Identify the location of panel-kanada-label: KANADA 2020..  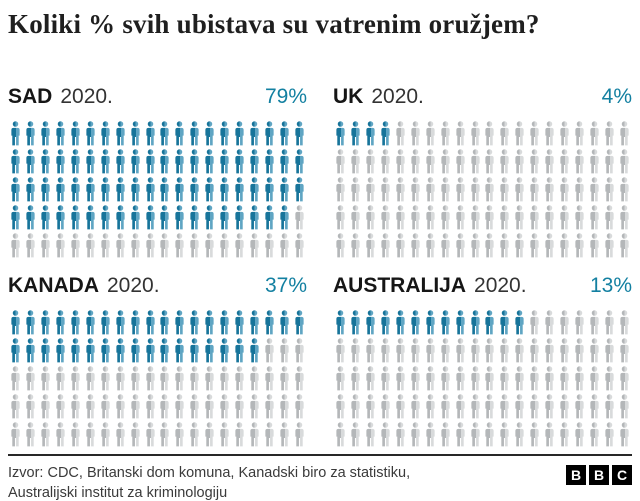
(84, 286).